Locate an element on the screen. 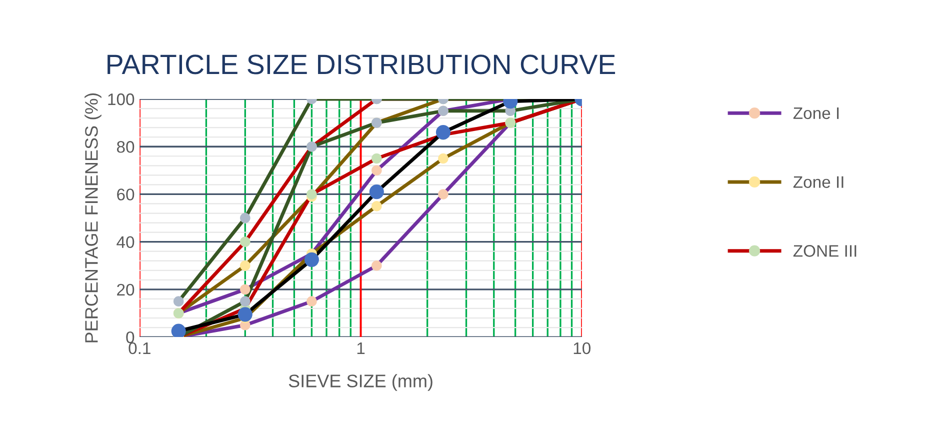 Image resolution: width=931 pixels, height=440 pixels. x-tick-label: 1 is located at coordinates (361, 348).